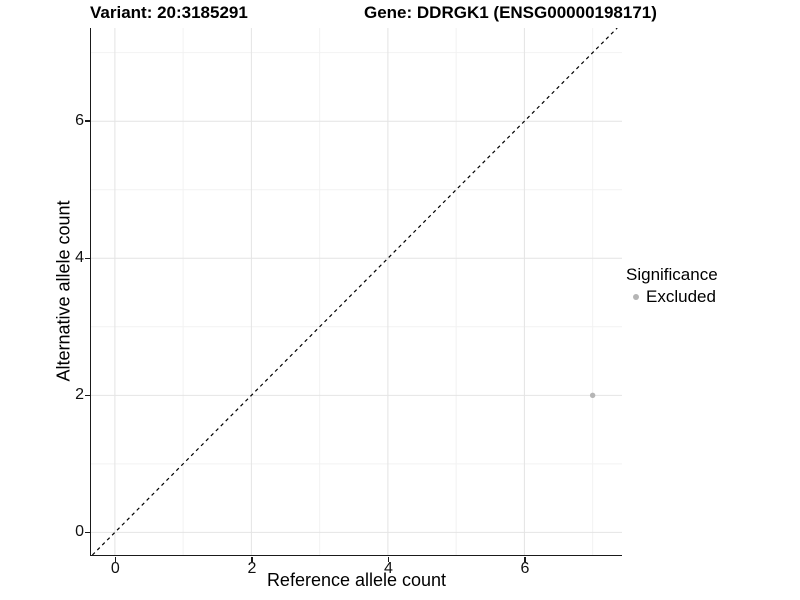  I want to click on legend-title: Significance, so click(672, 274).